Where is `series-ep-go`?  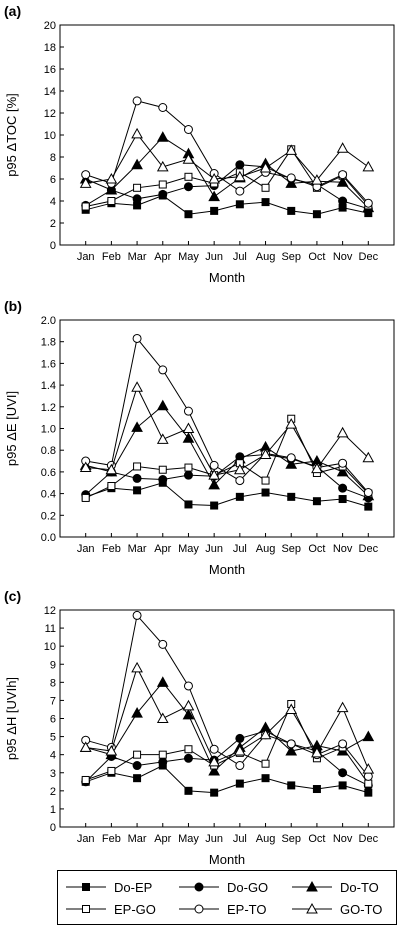 series-ep-go is located at coordinates (227, 744).